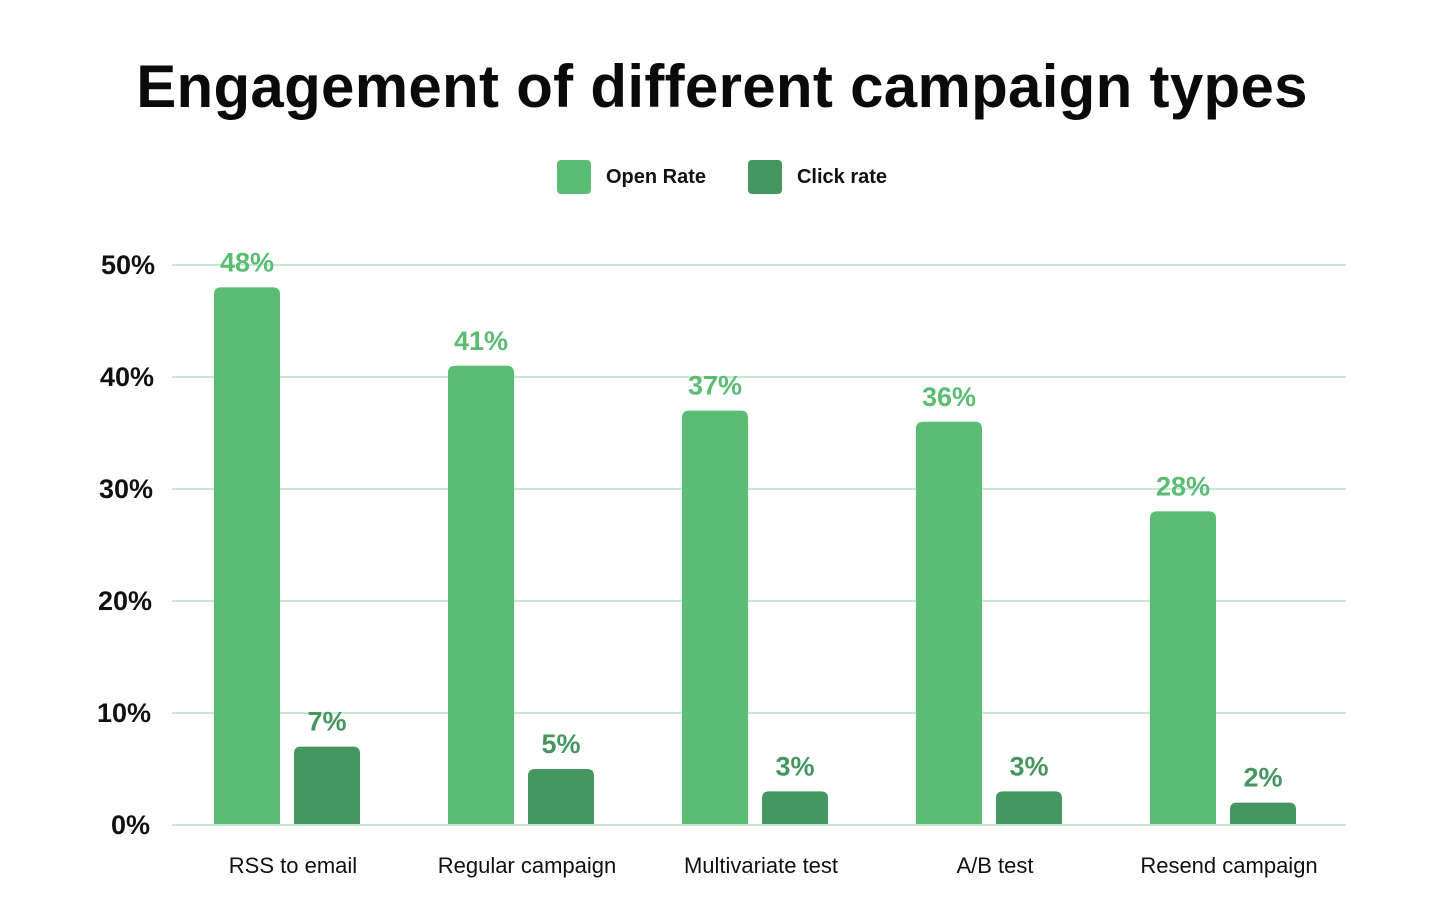  Describe the element at coordinates (125, 601) in the screenshot. I see `y-tick-label: 20%` at that location.